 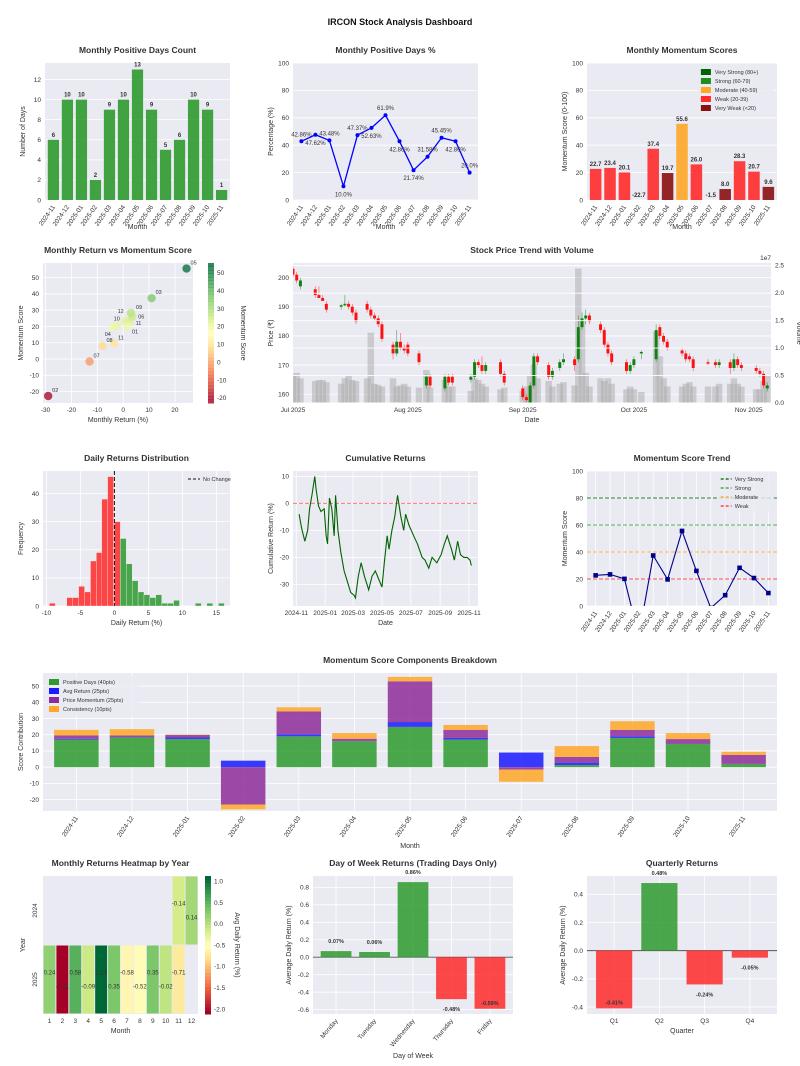 I want to click on colorbar-tick-label: -2.0, so click(x=220, y=1009).